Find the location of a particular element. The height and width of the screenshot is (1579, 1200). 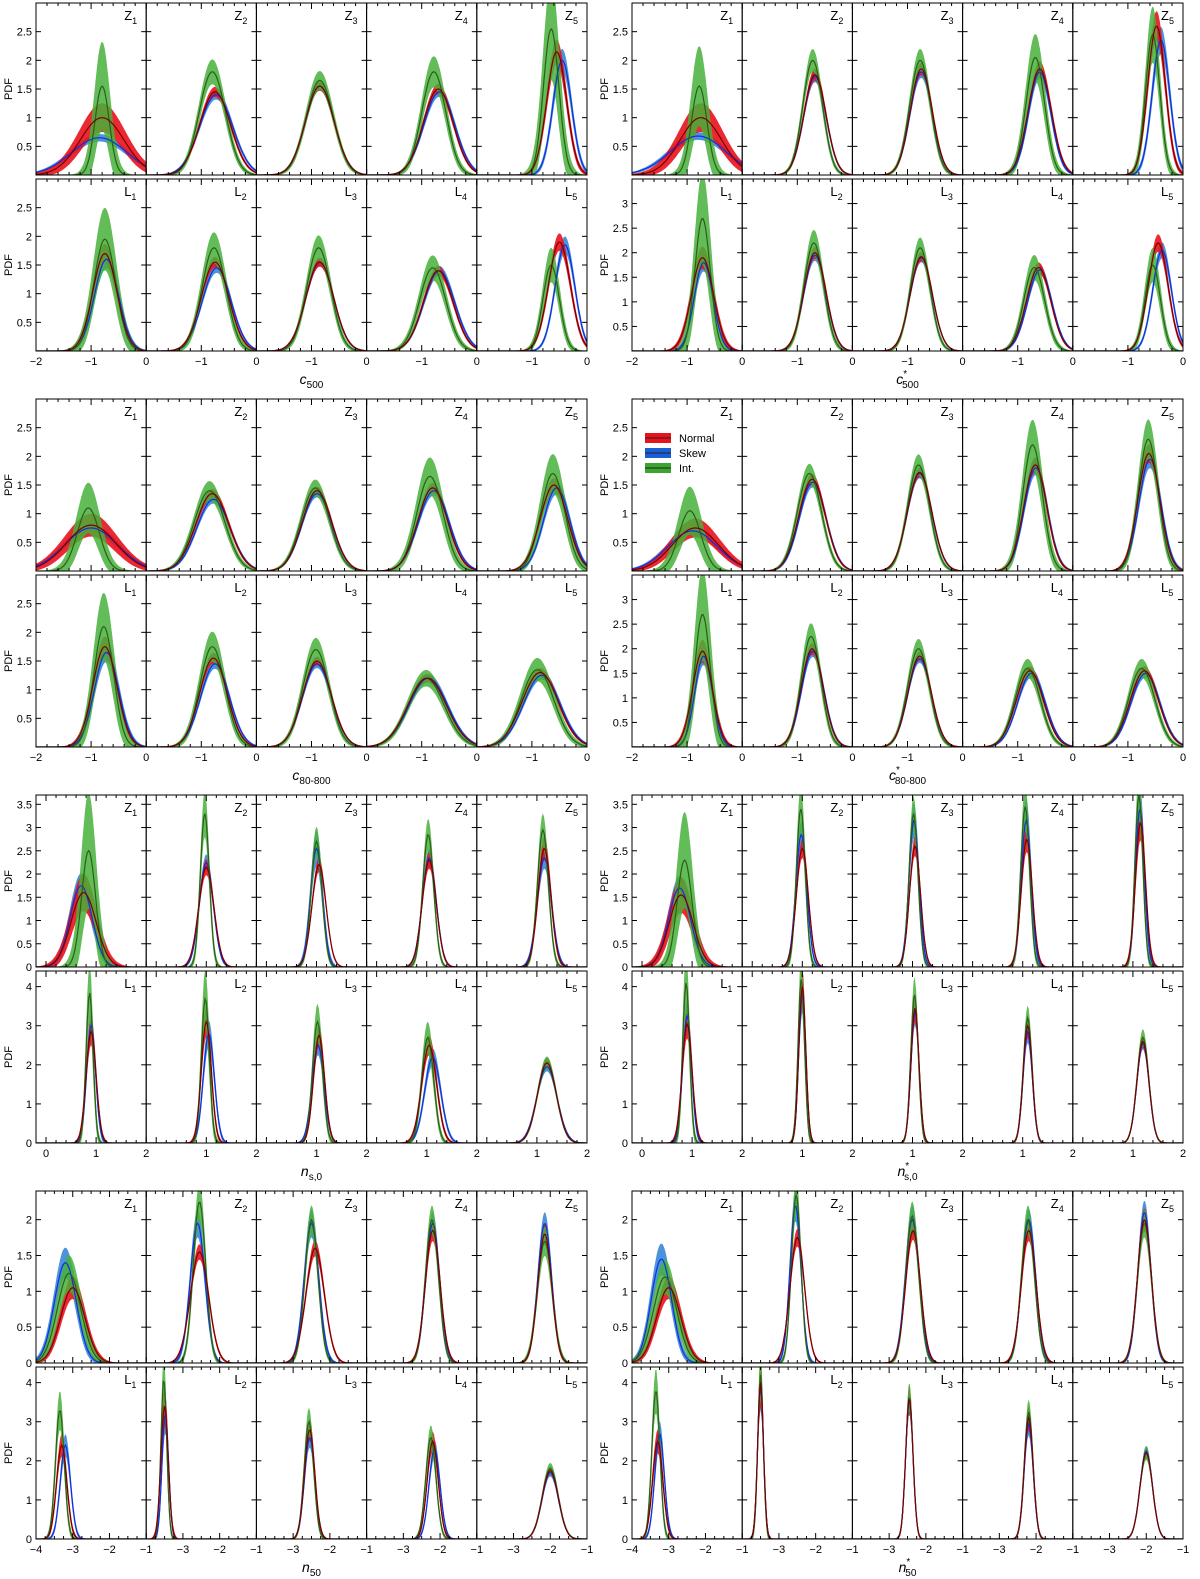

panel-label-index: 1 is located at coordinates (729, 197).